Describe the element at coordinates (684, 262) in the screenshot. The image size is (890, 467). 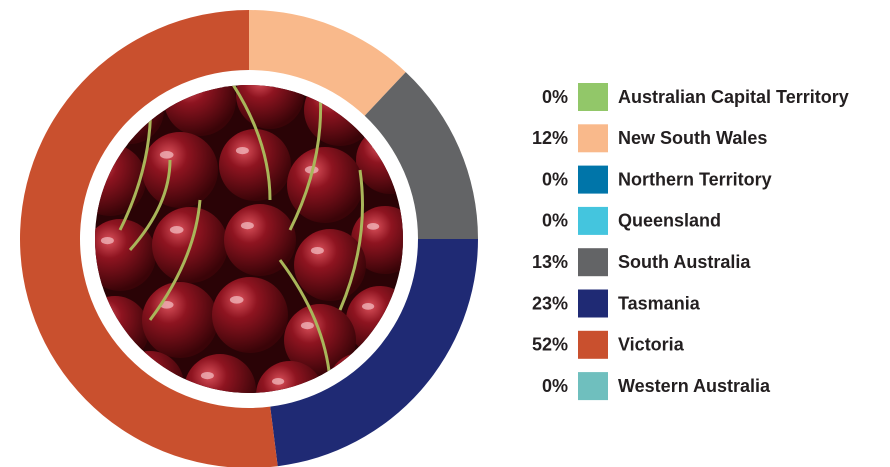
I see `legend-label: South Australia` at that location.